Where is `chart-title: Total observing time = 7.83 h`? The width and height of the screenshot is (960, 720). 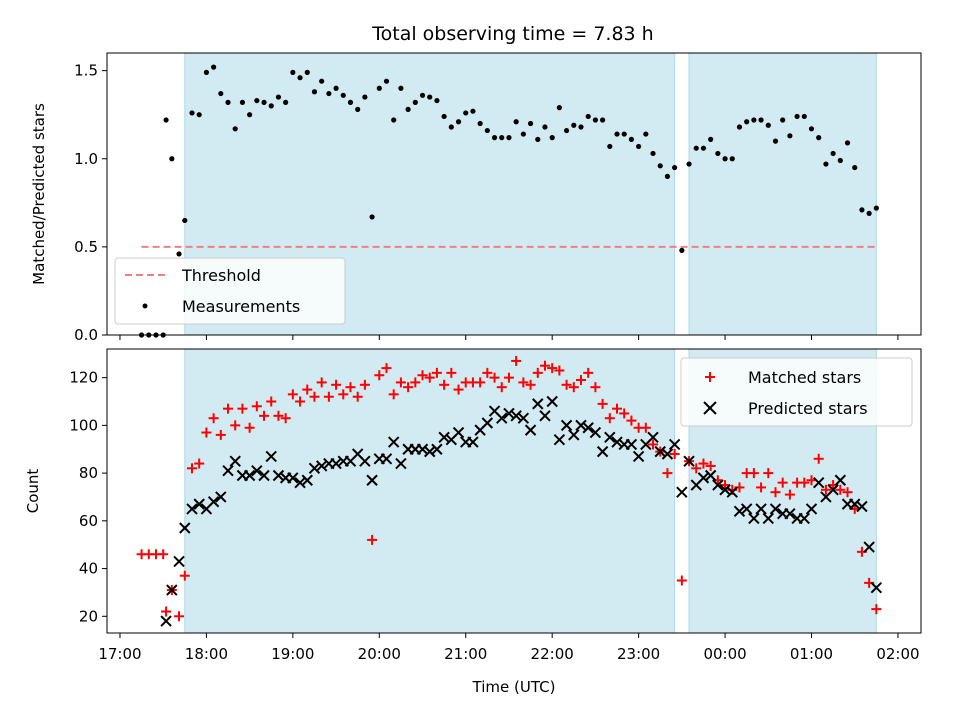
chart-title: Total observing time = 7.83 h is located at coordinates (512, 34).